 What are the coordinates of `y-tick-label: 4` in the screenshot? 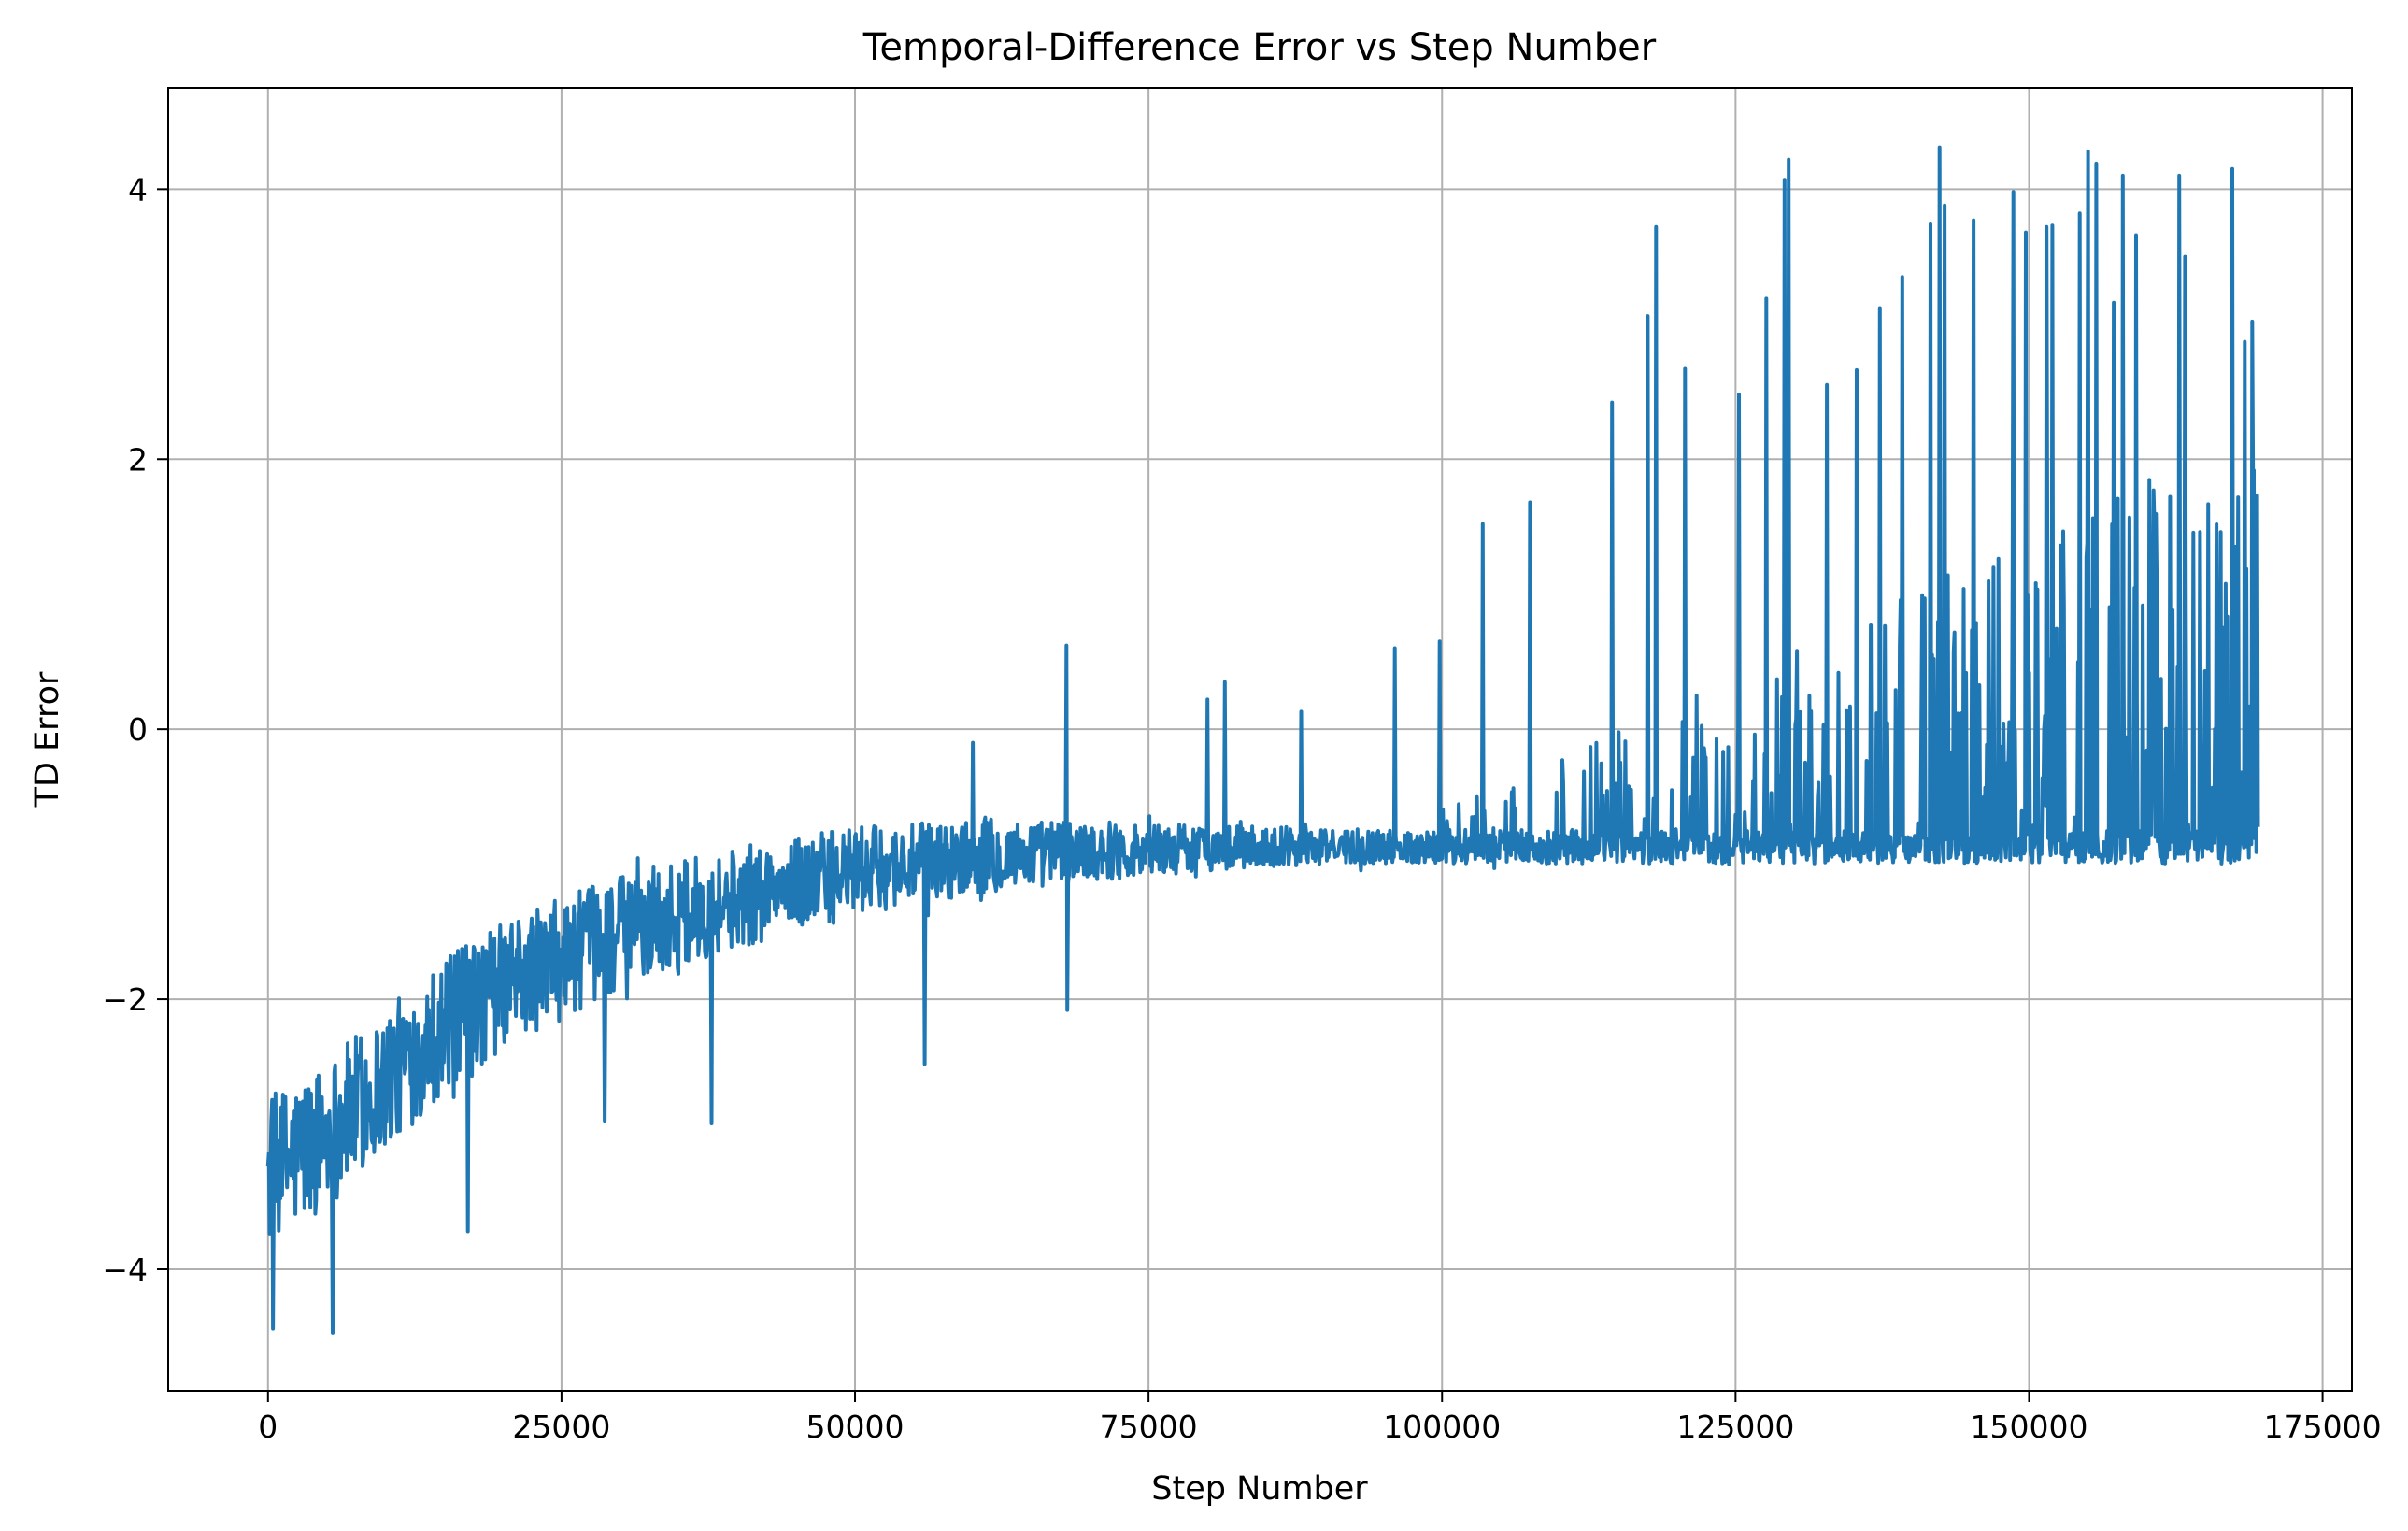 It's located at (138, 189).